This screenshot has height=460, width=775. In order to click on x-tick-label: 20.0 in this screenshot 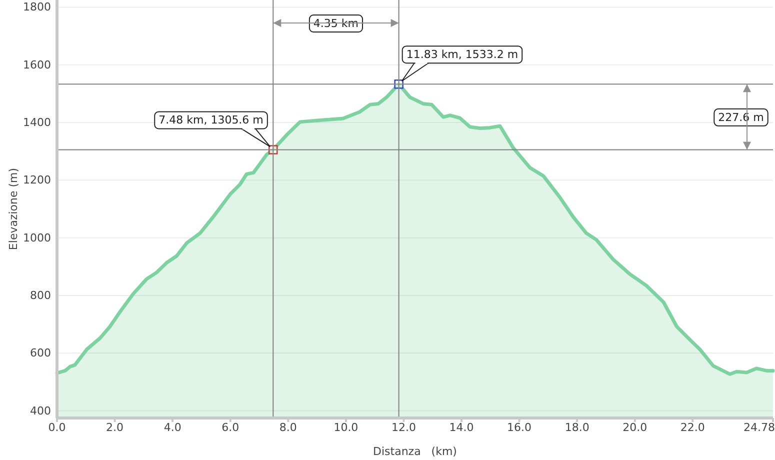, I will do `click(635, 427)`.